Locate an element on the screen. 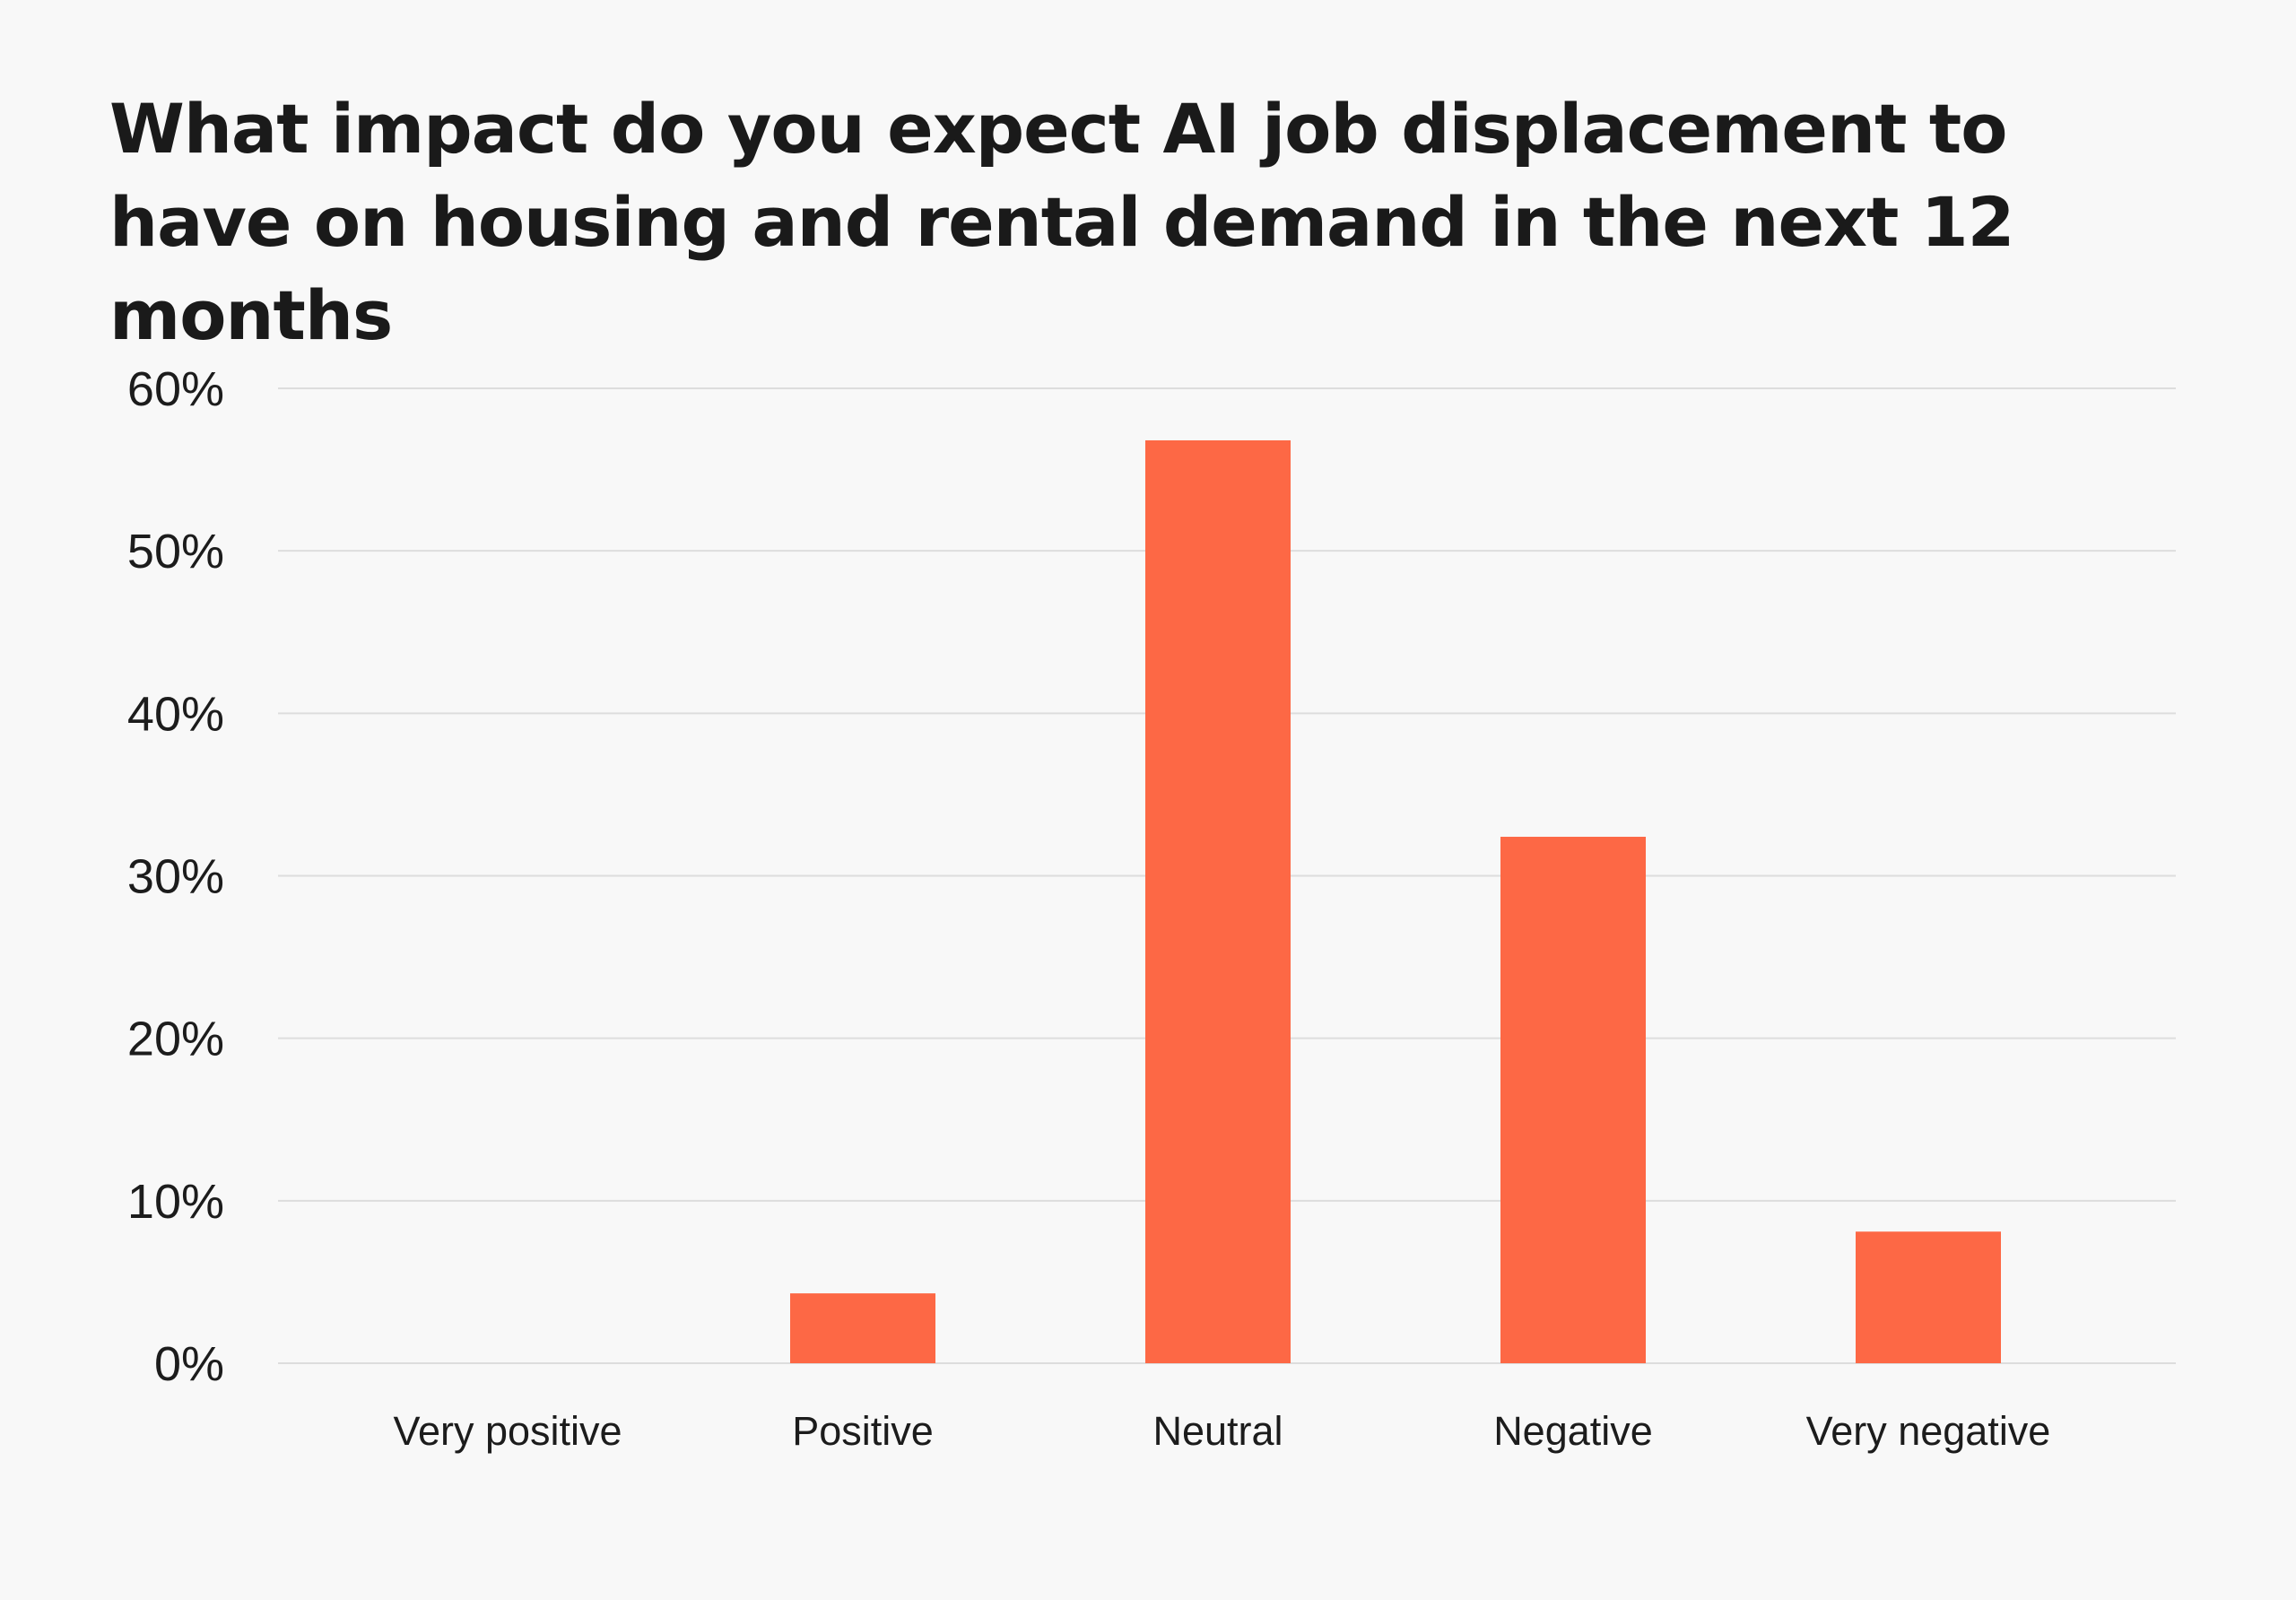 The height and width of the screenshot is (1600, 2296). x-category-label: Neutral is located at coordinates (1217, 1431).